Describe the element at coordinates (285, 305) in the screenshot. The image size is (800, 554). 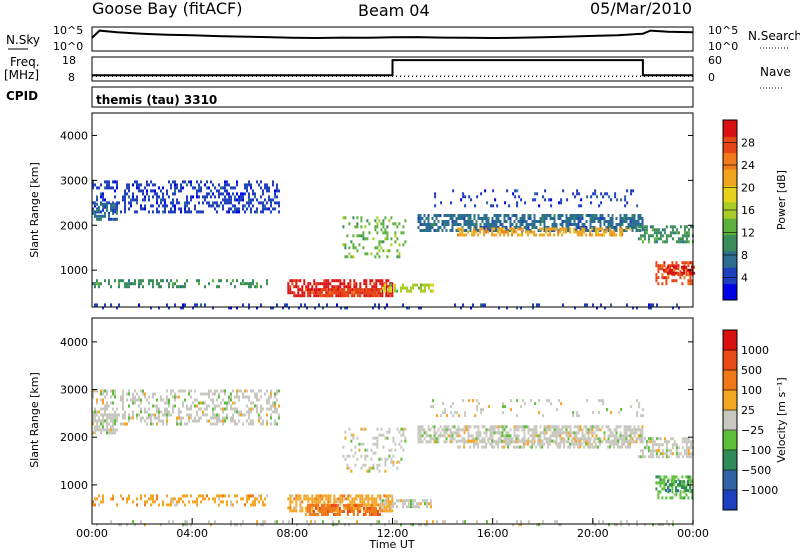
I see `power-cell-1910` at that location.